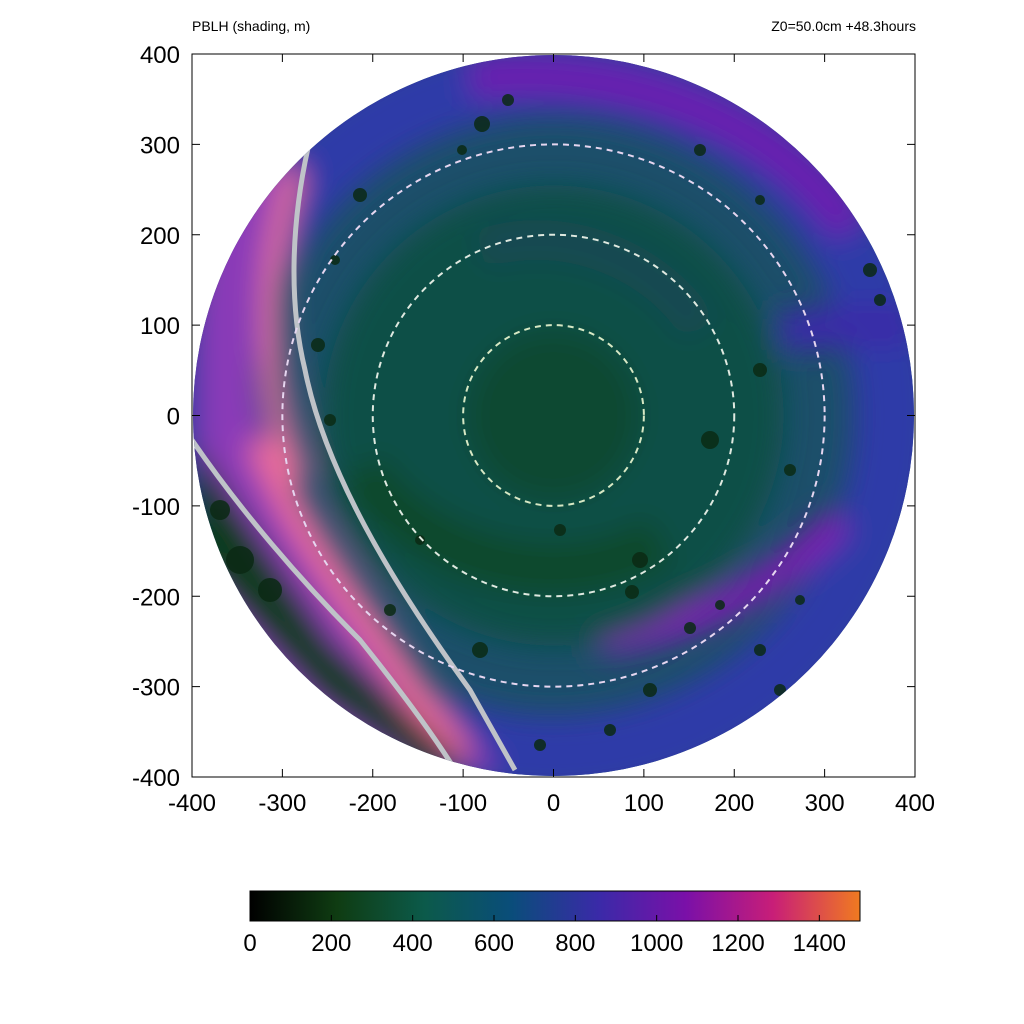  Describe the element at coordinates (555, 906) in the screenshot. I see `colorbar` at that location.